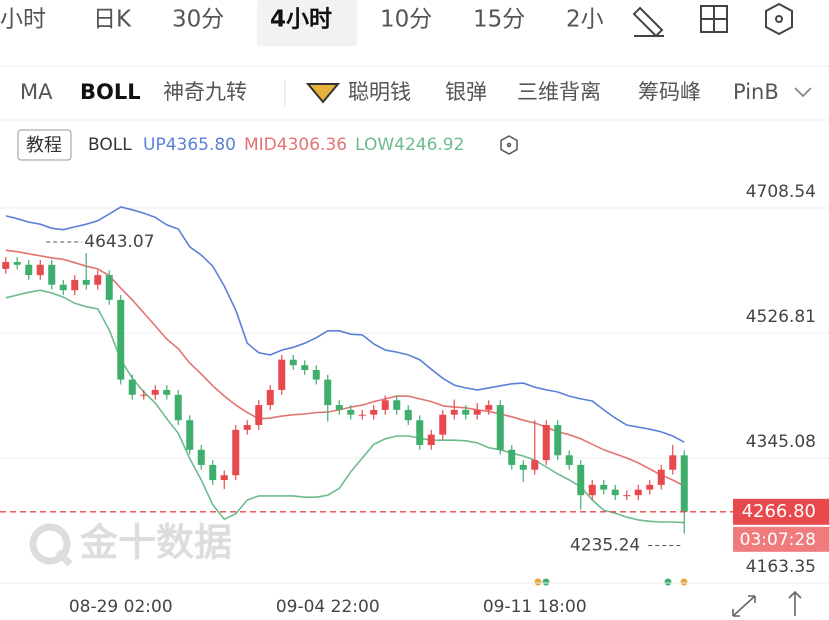  Describe the element at coordinates (756, 92) in the screenshot. I see `indicator: PinB` at that location.